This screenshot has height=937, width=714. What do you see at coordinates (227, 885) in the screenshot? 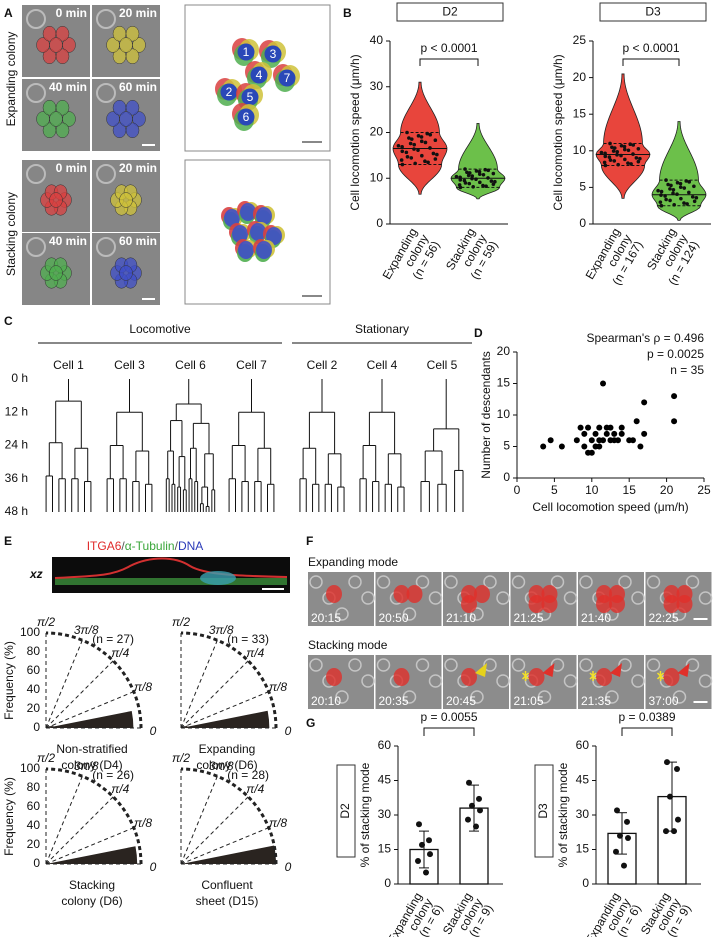
I see `plot-title: Confluent` at bounding box center [227, 885].